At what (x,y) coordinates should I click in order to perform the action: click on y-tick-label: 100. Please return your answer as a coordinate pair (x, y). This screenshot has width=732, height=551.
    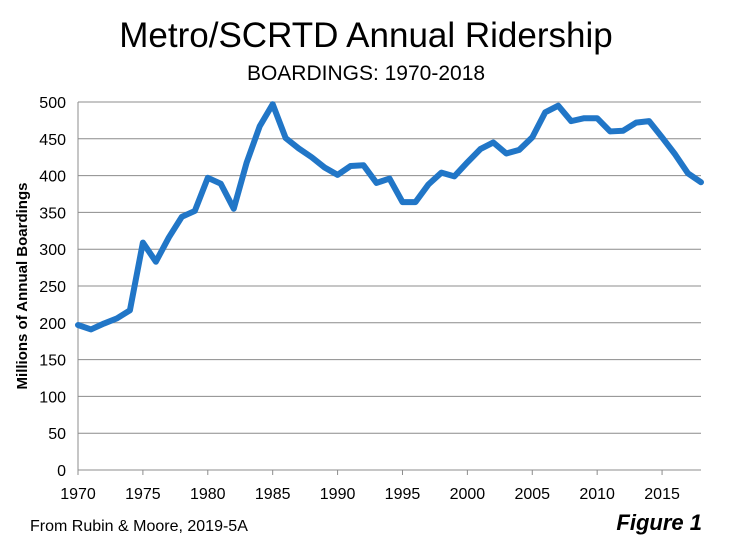
    Looking at the image, I should click on (52, 397).